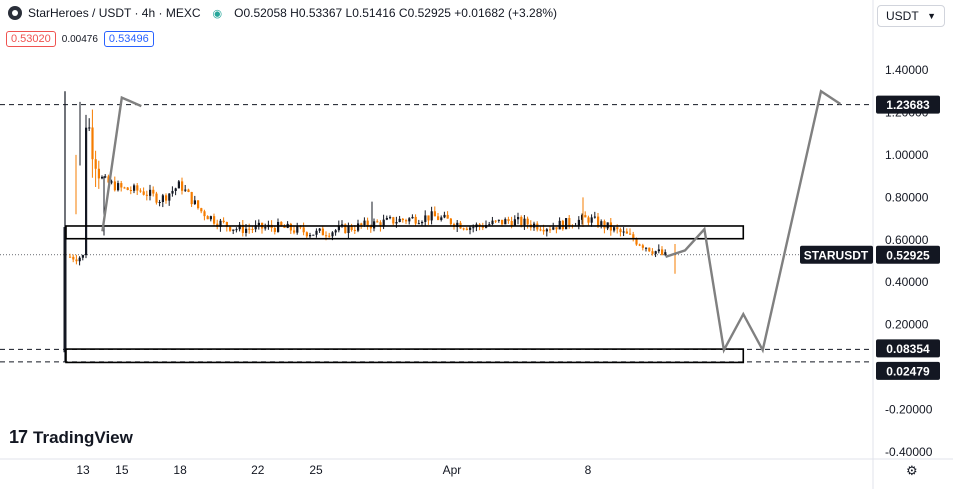 The image size is (953, 494). What do you see at coordinates (114, 13) in the screenshot?
I see `symbol-title: StarHeroes / USDT · 4h · MEXC` at bounding box center [114, 13].